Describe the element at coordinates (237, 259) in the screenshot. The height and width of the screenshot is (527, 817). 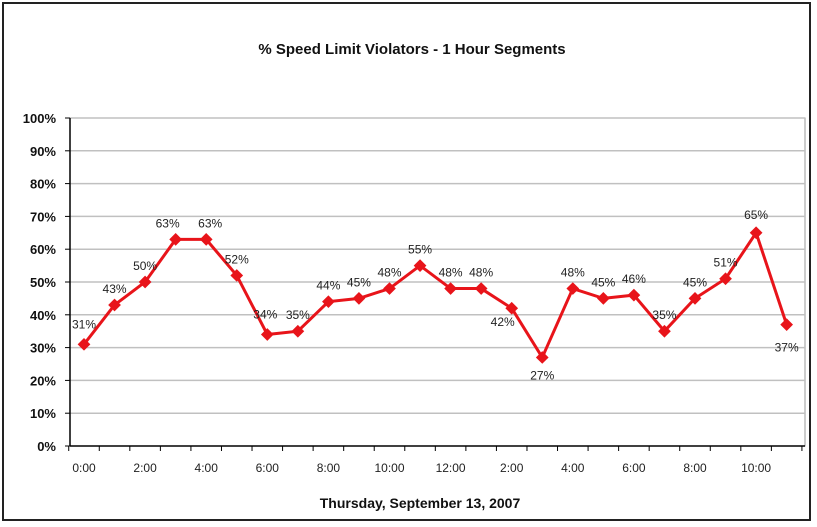
I see `data-label: 52%` at that location.